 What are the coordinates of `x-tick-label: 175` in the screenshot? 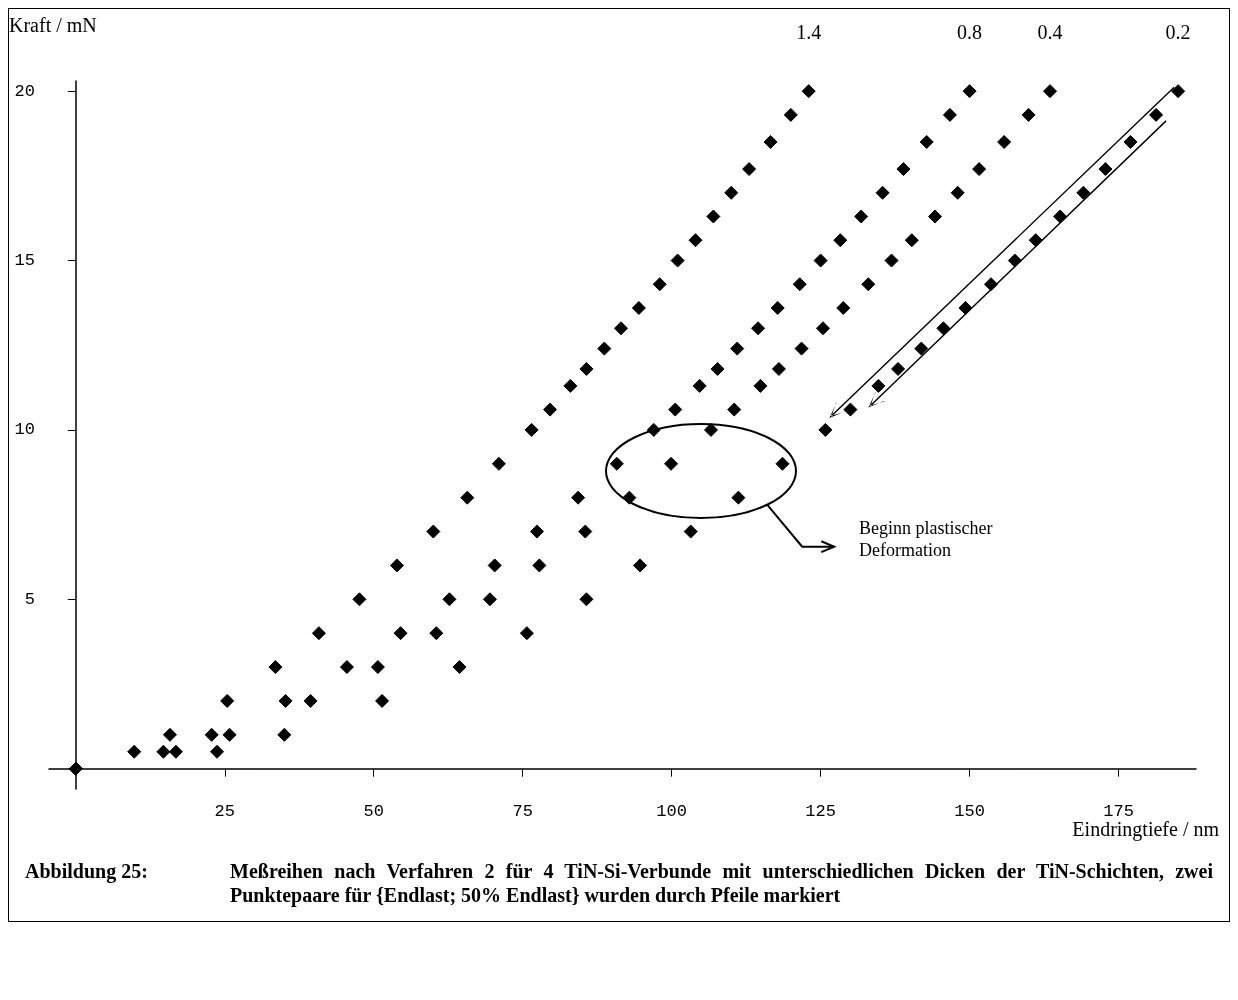 It's located at (1118, 811).